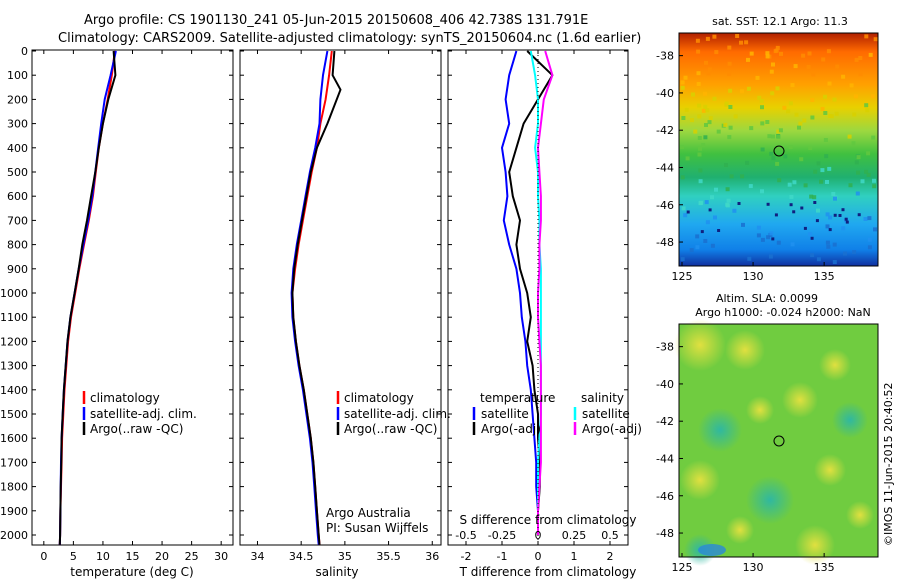 This screenshot has height=580, width=900. Describe the element at coordinates (665, 496) in the screenshot. I see `lat-tick-label: -46` at that location.